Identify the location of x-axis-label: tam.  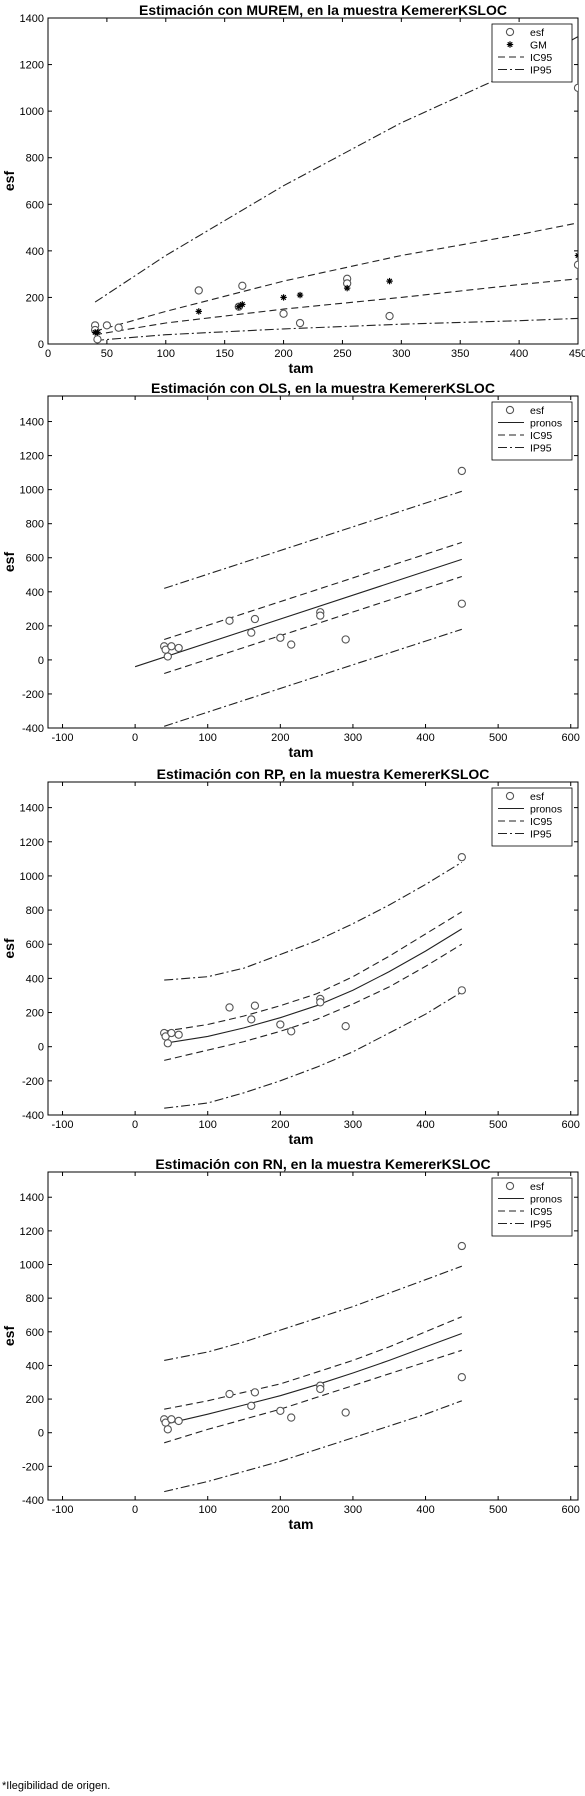
(301, 752).